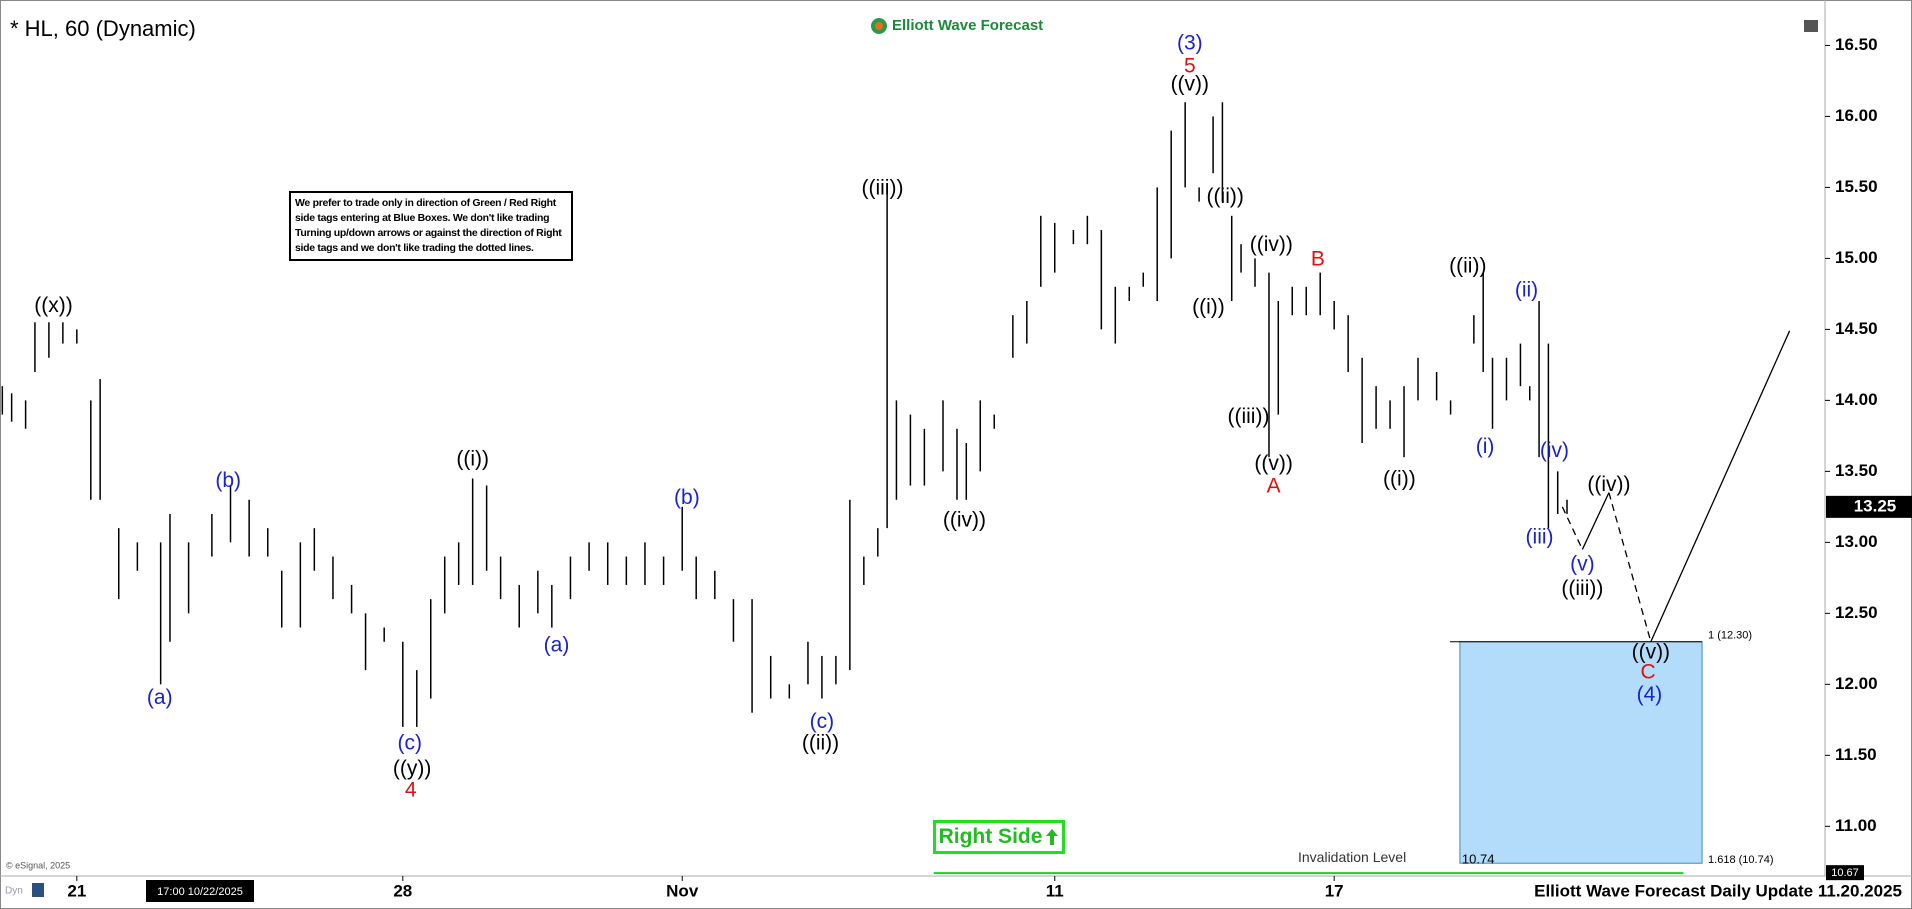 The height and width of the screenshot is (909, 1912). I want to click on wave-label: 4, so click(411, 789).